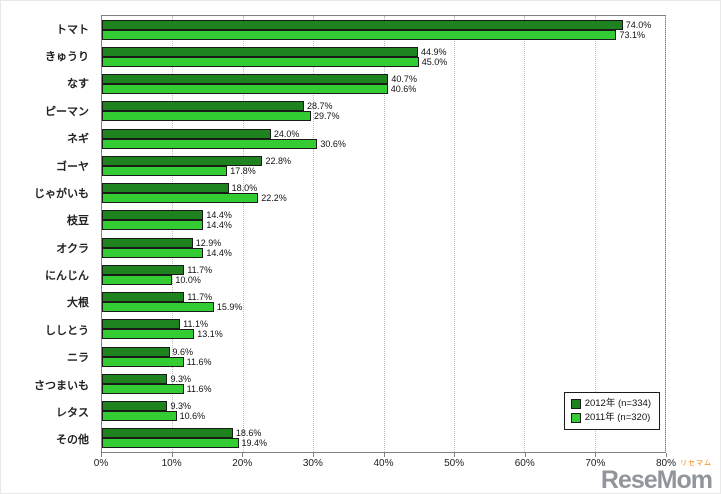 The image size is (721, 494). I want to click on value-label: 11.1%, so click(195, 324).